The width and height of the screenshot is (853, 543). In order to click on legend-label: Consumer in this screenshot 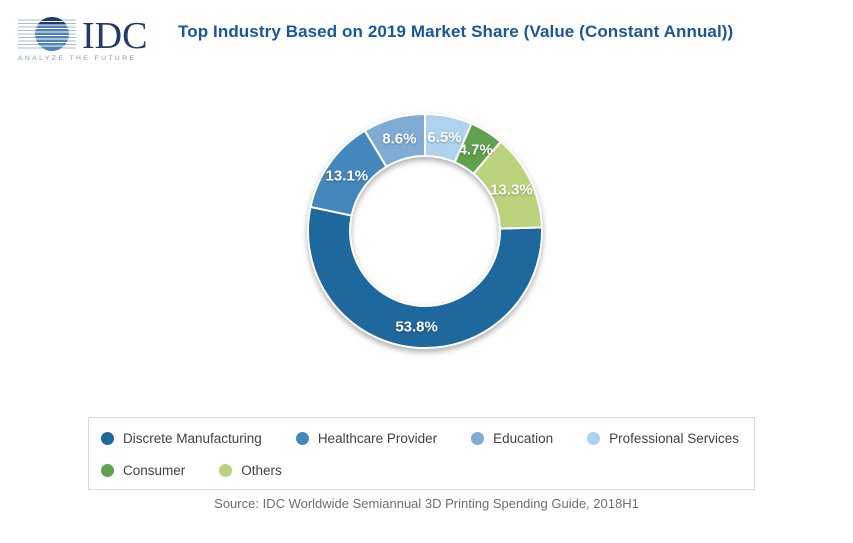, I will do `click(154, 470)`.